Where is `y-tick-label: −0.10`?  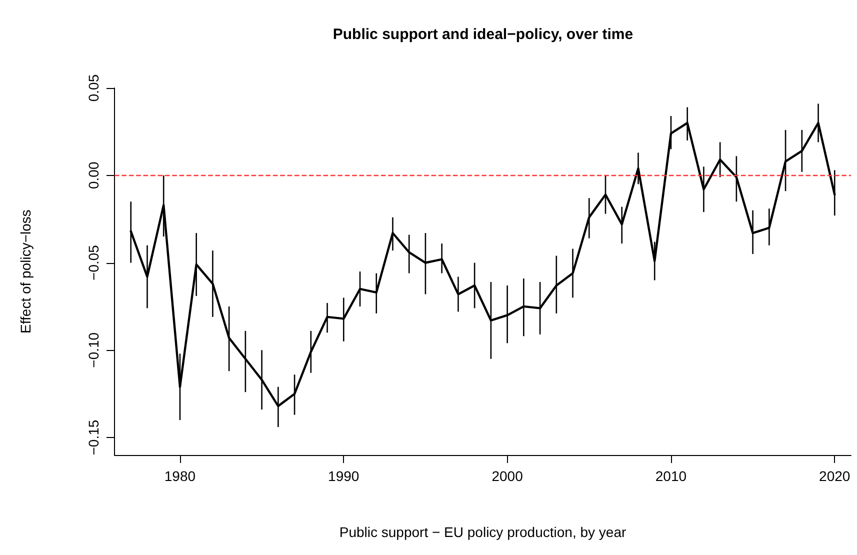
y-tick-label: −0.10 is located at coordinates (94, 350).